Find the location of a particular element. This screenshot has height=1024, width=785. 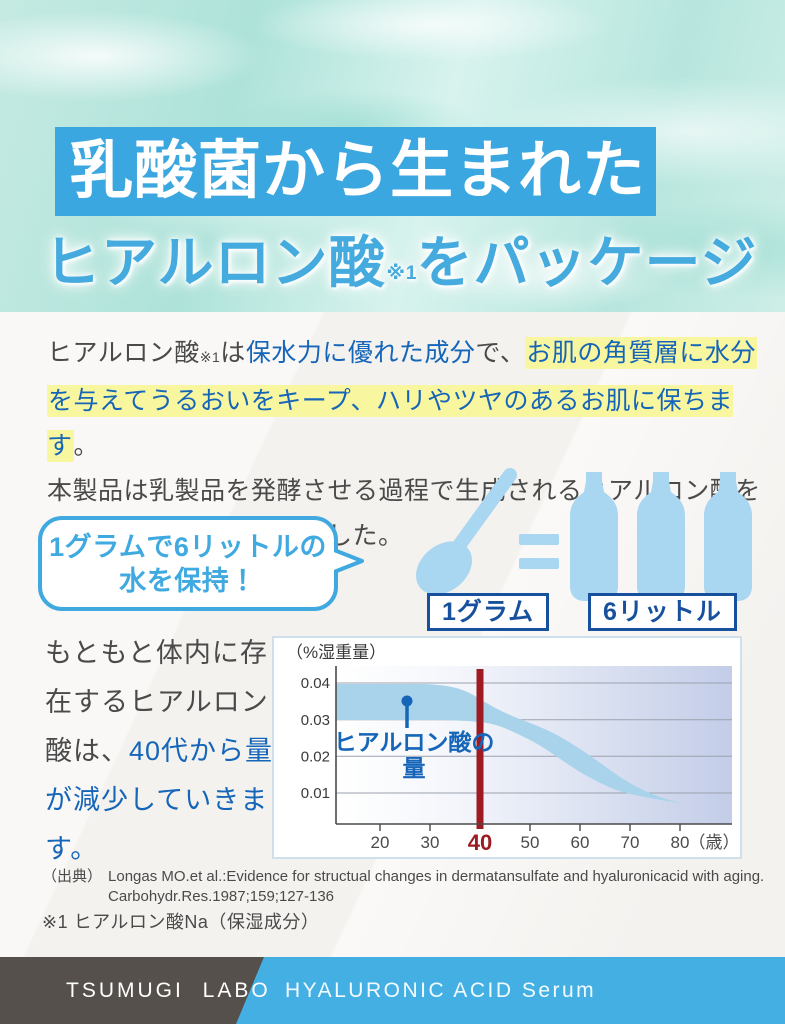

intro-text: ヒアルロン酸 is located at coordinates (123, 353).